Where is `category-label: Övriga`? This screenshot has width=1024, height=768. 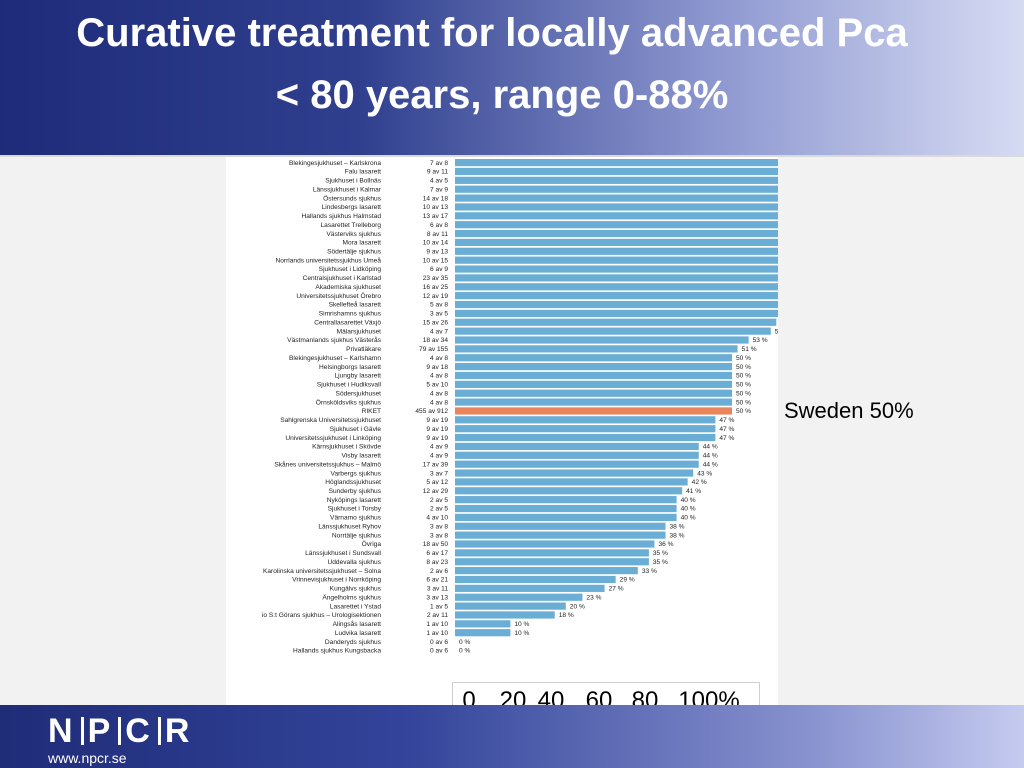
category-label: Övriga is located at coordinates (372, 544).